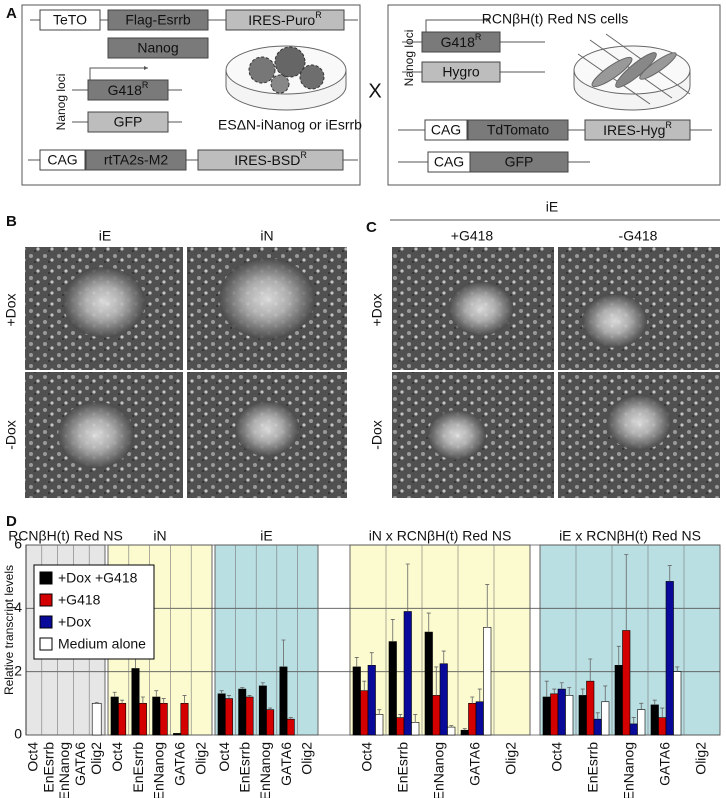  What do you see at coordinates (266, 536) in the screenshot?
I see `group-title: iE` at bounding box center [266, 536].